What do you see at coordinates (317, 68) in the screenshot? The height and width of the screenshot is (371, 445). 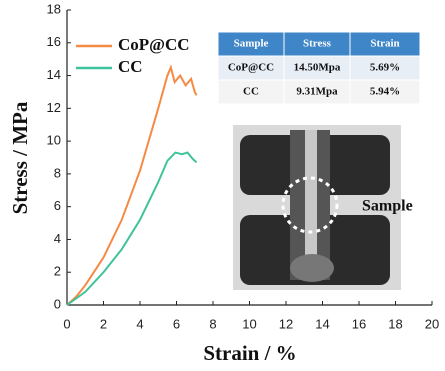 I see `table-text: 14.50Mpa` at bounding box center [317, 68].